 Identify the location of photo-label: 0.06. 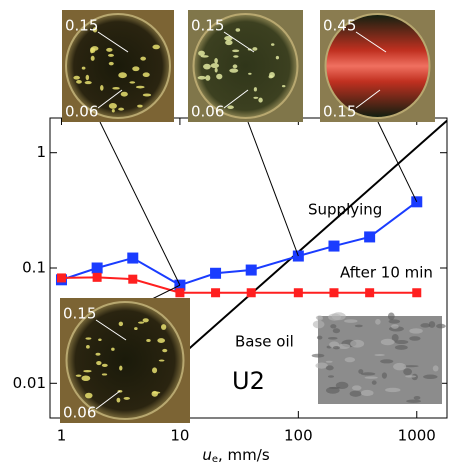
(79, 413).